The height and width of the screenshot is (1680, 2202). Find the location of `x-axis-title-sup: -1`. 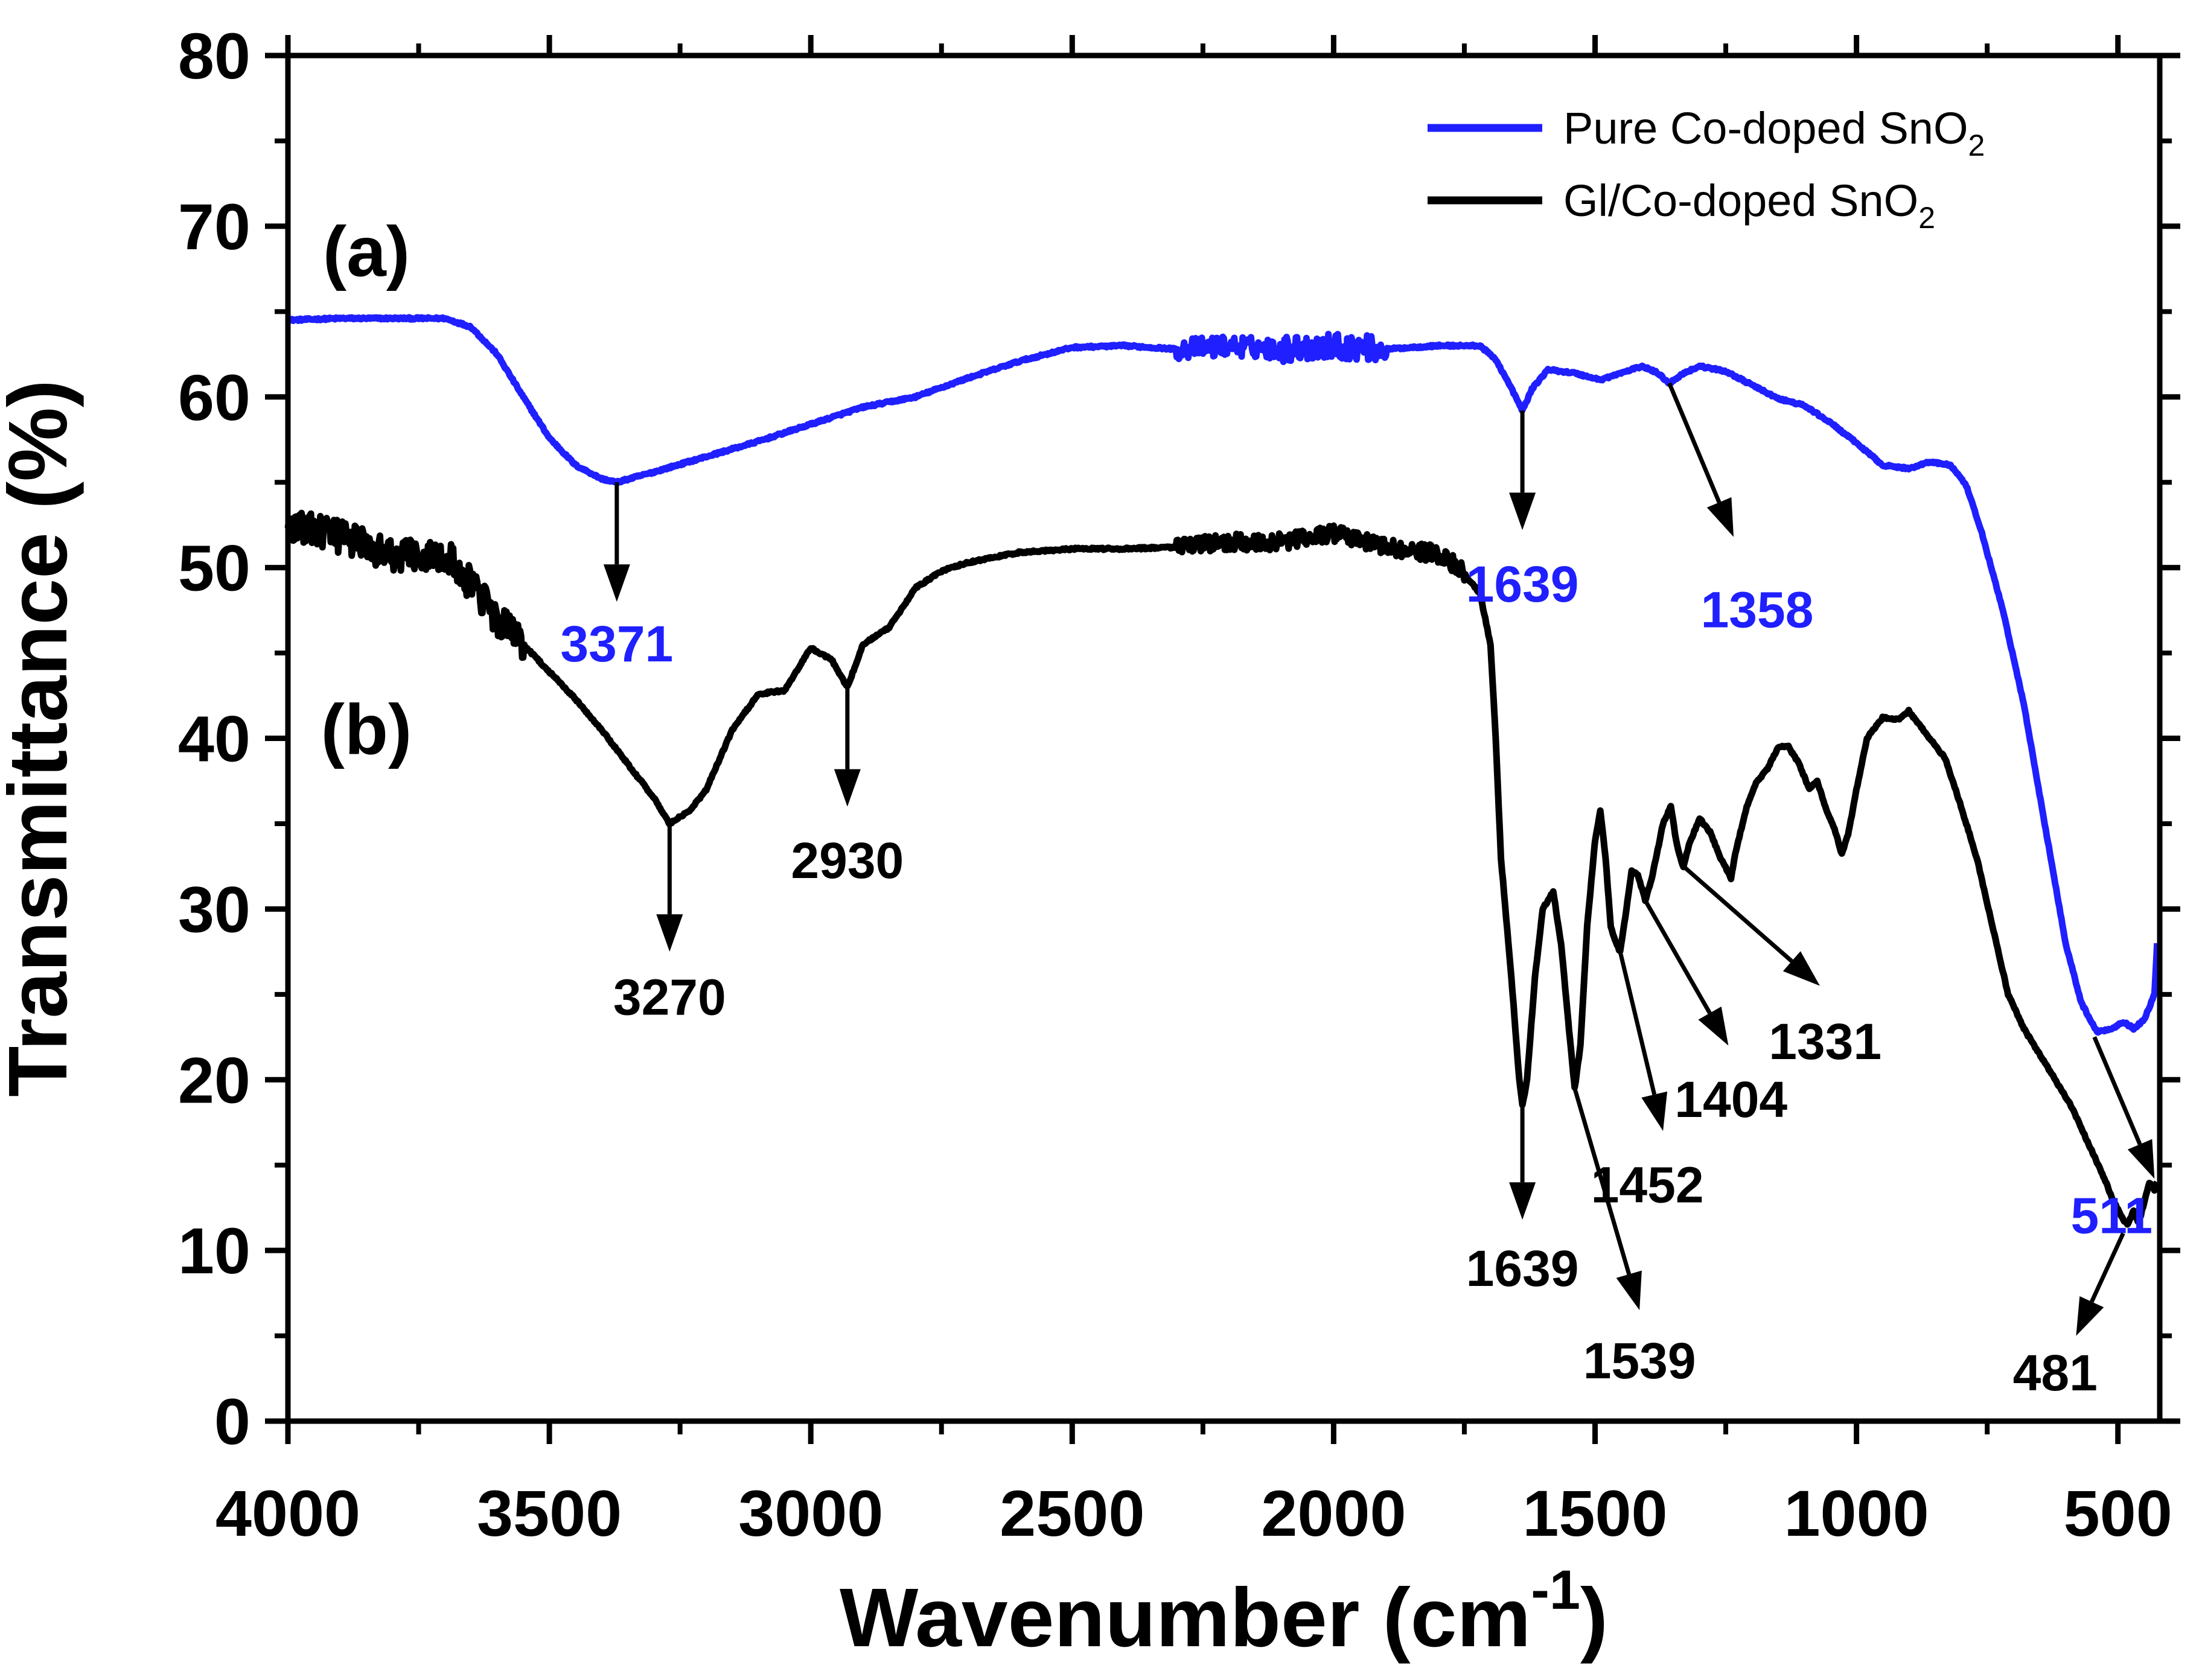

x-axis-title-sup: -1 is located at coordinates (1555, 1590).